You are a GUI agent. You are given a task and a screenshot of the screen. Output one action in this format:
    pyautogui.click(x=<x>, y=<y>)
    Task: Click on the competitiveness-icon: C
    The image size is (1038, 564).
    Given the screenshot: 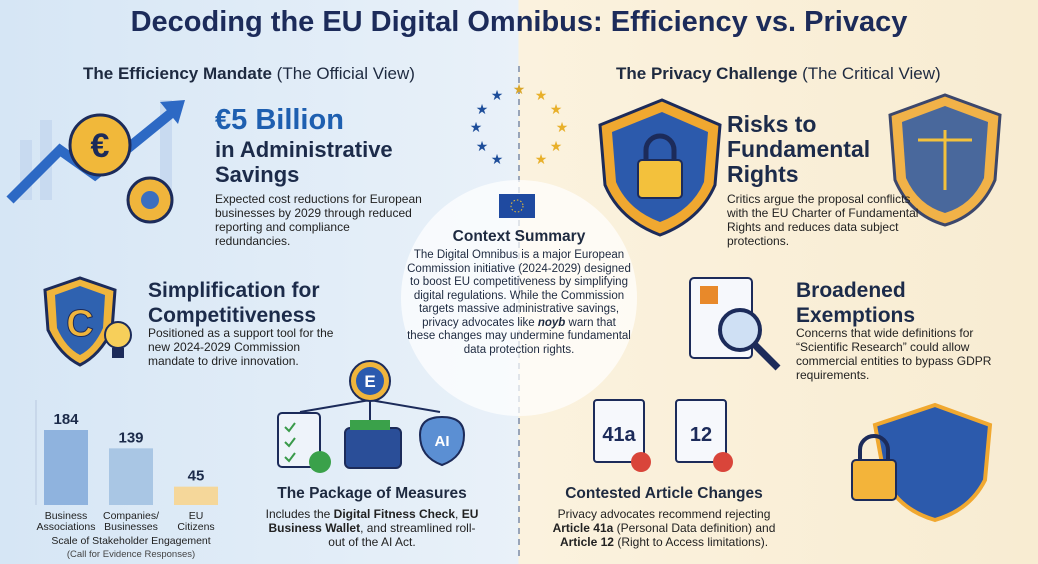 What is the action you would take?
    pyautogui.click(x=87, y=321)
    